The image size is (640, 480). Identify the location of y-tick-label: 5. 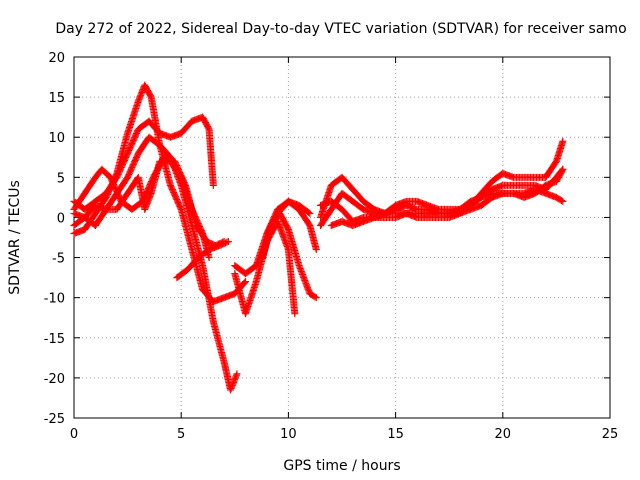
(61, 178).